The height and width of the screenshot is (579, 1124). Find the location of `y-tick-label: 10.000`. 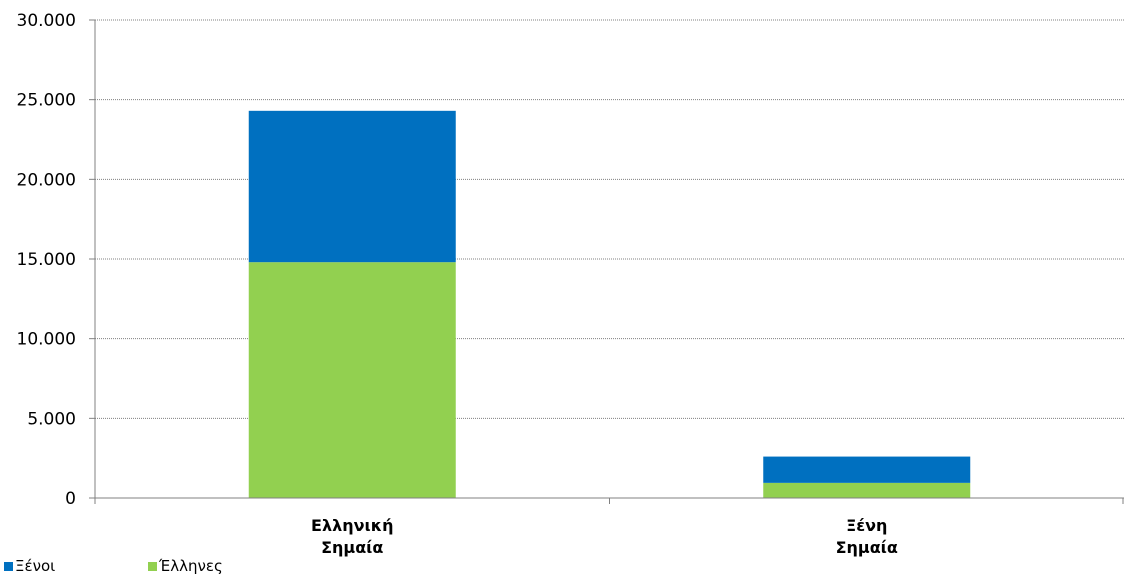

y-tick-label: 10.000 is located at coordinates (46, 340).